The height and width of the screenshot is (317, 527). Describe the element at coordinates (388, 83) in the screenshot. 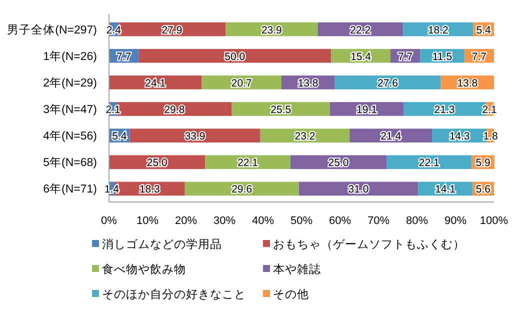

I see `data-label: 27.6` at that location.